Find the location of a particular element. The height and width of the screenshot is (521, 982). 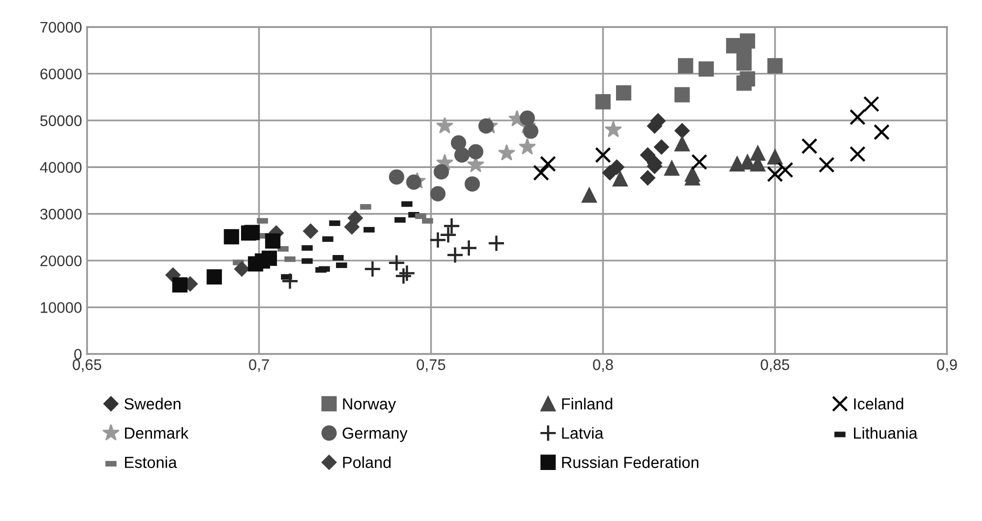

legend-label: Norway is located at coordinates (369, 405).